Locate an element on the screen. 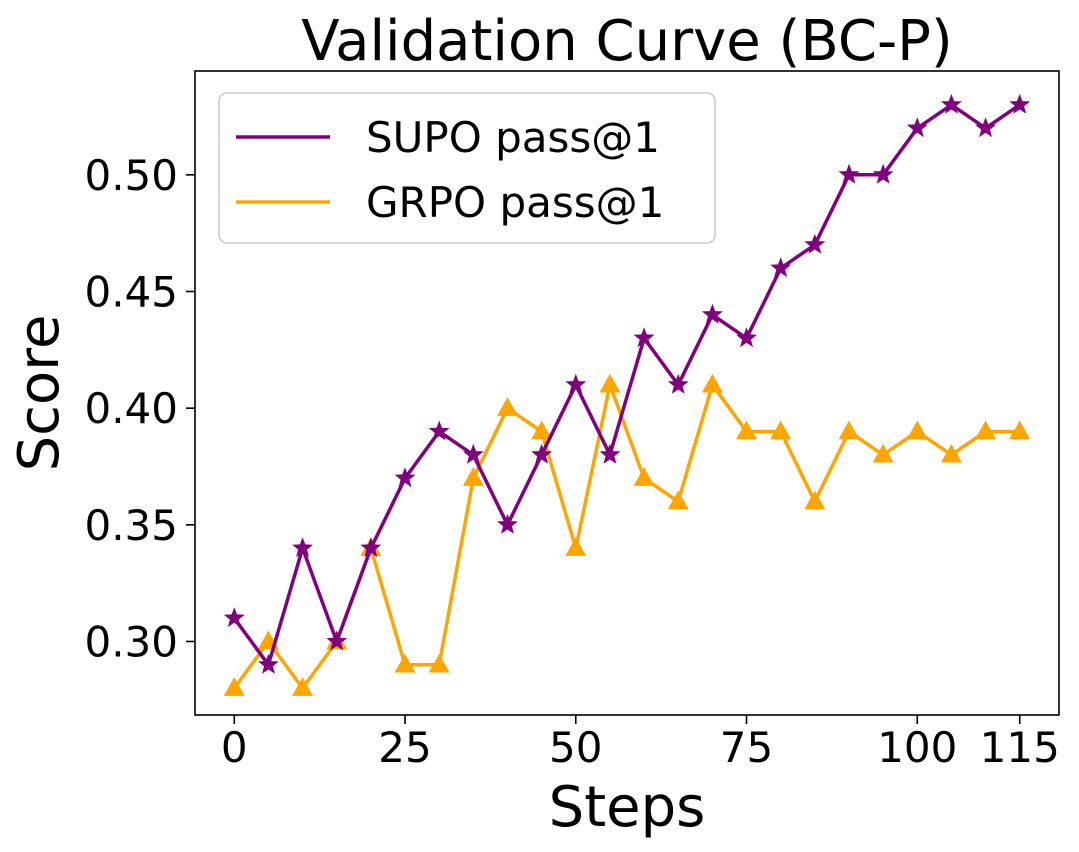 Image resolution: width=1079 pixels, height=852 pixels. x-tick-label: 115 is located at coordinates (1020, 747).